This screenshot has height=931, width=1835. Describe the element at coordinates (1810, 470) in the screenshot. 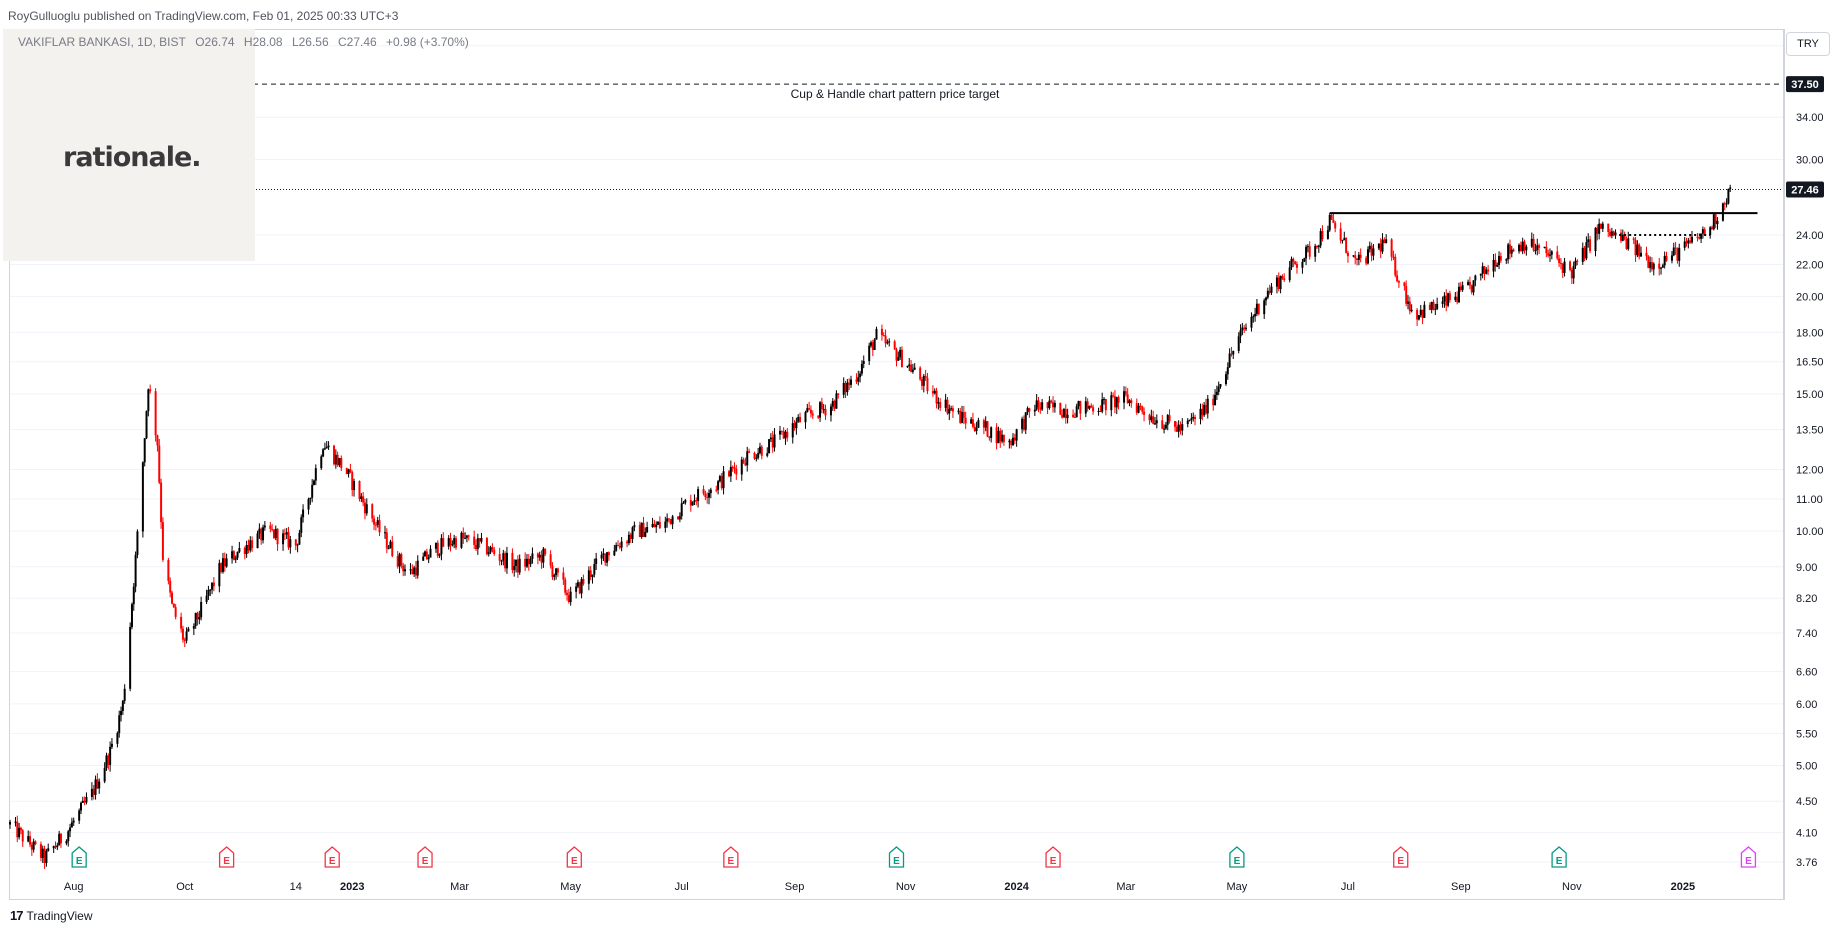

I see `y-tick-label: 12.00` at that location.